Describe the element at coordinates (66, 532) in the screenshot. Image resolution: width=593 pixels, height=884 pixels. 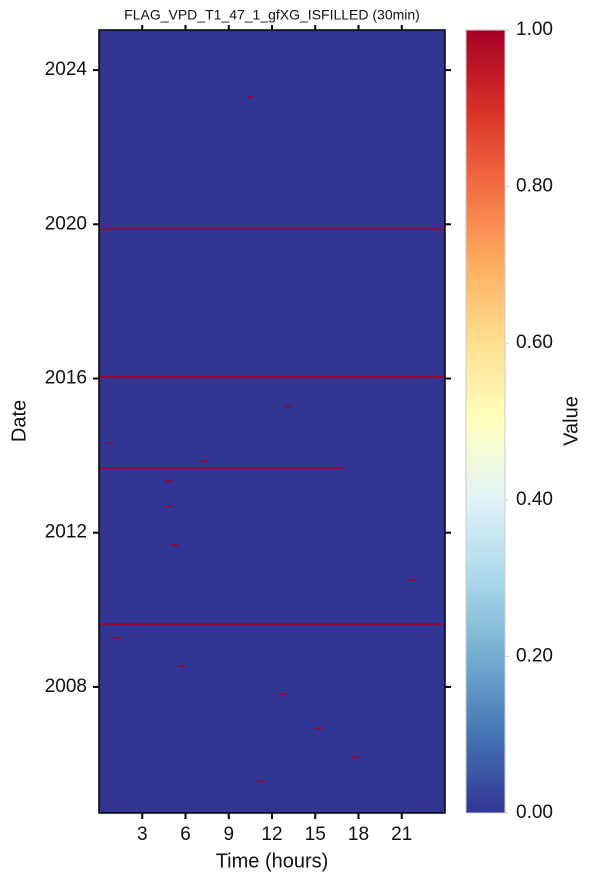
I see `y-tick-label: 2012` at that location.